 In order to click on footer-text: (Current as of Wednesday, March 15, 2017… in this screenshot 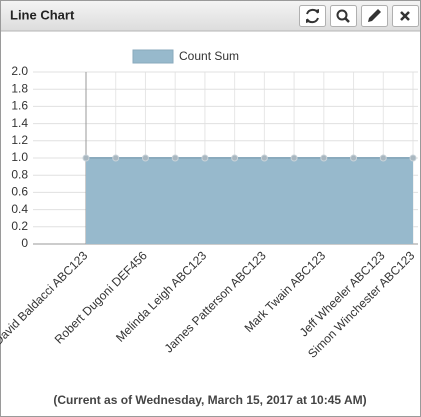, I will do `click(209, 400)`.